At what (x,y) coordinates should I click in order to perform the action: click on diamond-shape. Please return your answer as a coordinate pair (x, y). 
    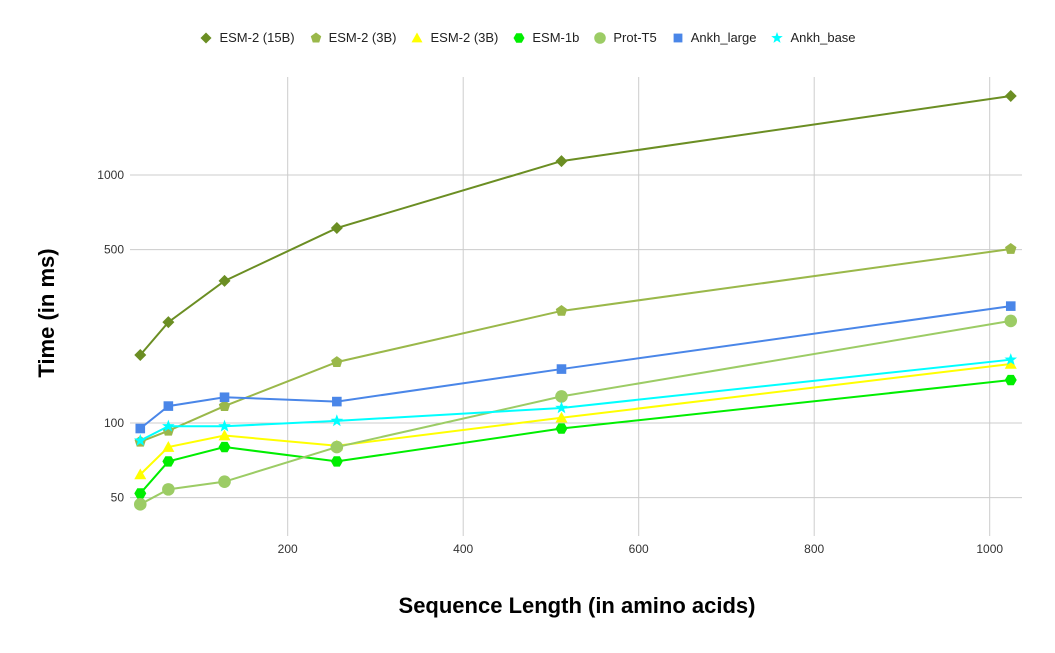
    Looking at the image, I should click on (206, 37).